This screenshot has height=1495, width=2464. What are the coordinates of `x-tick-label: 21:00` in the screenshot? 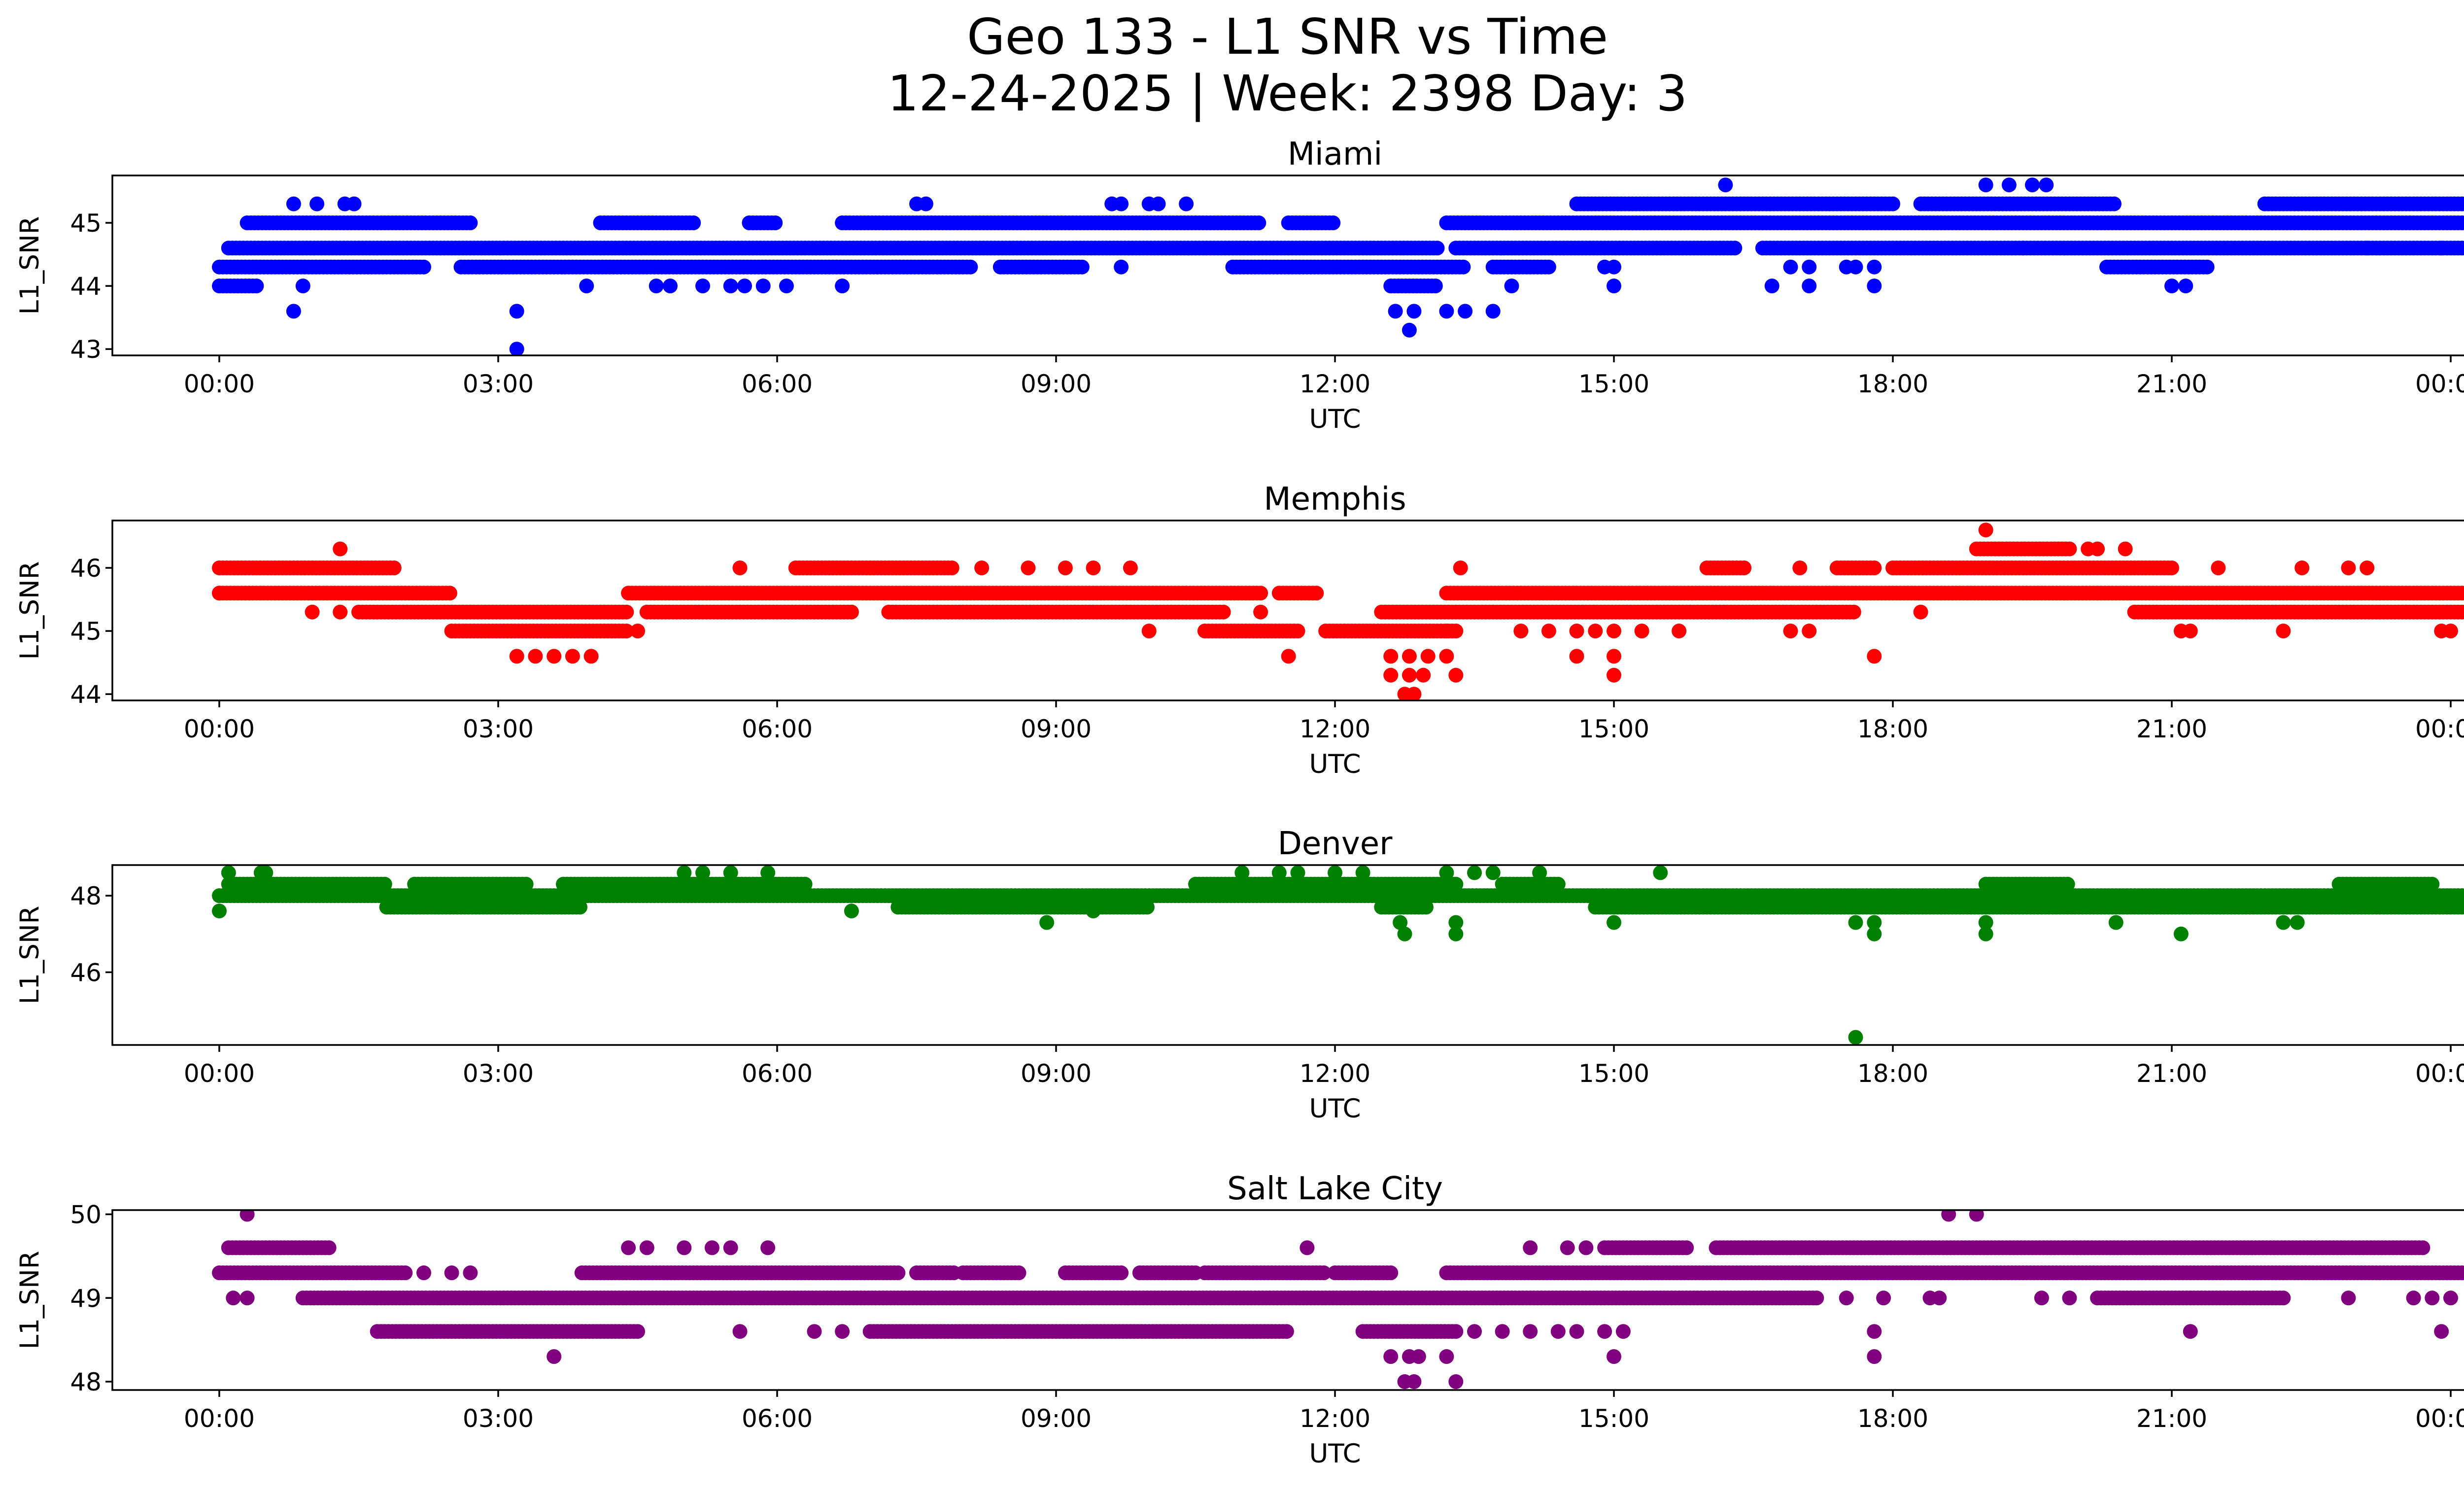 It's located at (2171, 384).